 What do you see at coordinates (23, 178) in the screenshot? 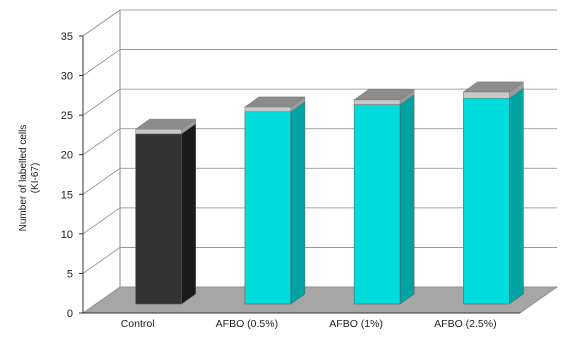
I see `y-axis-title-line: Number of labelled cells` at bounding box center [23, 178].